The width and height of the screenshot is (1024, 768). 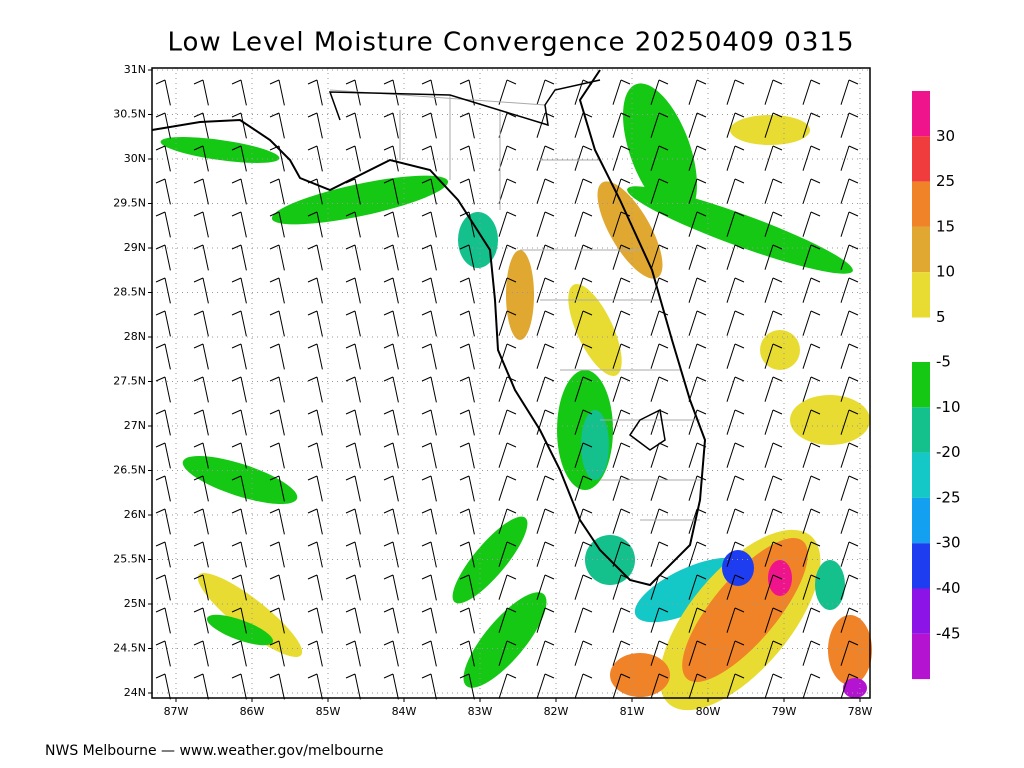 What do you see at coordinates (135, 69) in the screenshot?
I see `lat-tick-label: 31N` at bounding box center [135, 69].